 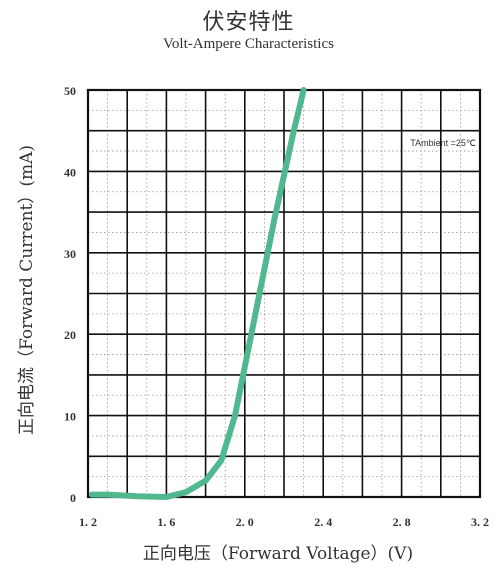 I want to click on x-tick-label: 1. 6, so click(x=166, y=522).